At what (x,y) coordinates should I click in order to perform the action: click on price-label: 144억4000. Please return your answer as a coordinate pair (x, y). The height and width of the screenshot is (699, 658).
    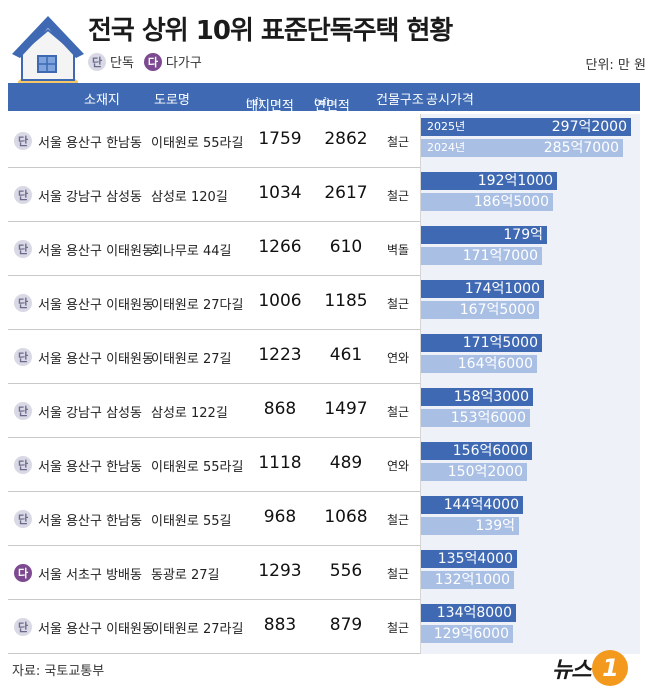
    Looking at the image, I should click on (481, 505).